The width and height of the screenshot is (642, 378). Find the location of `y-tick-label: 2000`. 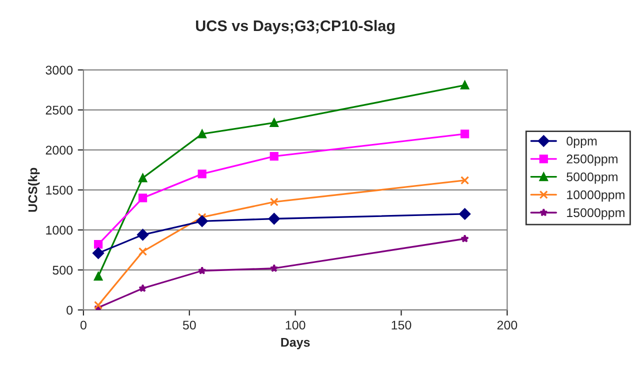

y-tick-label: 2000 is located at coordinates (59, 150).